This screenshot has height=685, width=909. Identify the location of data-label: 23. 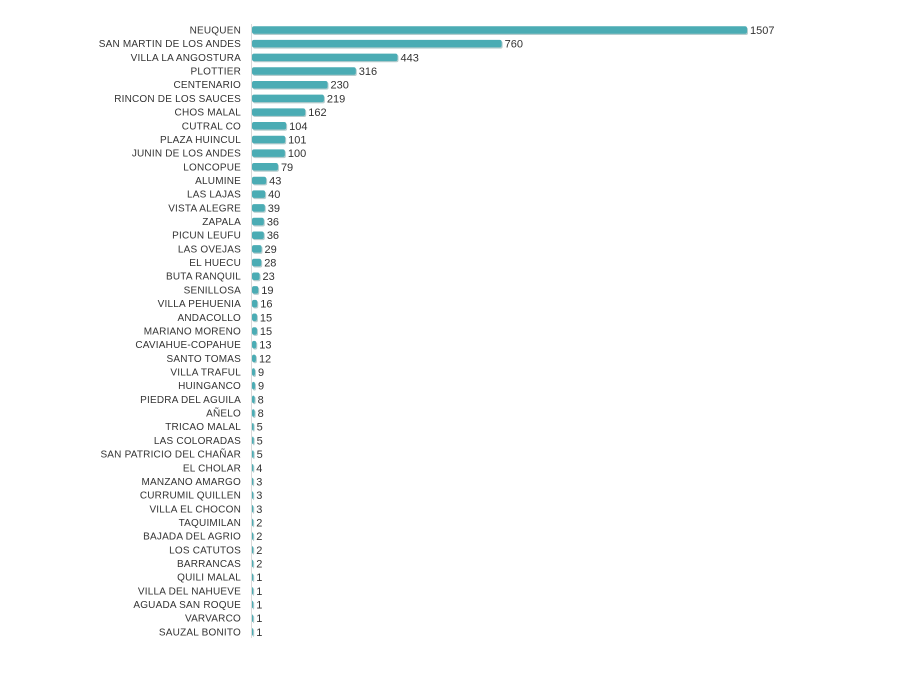
(269, 277).